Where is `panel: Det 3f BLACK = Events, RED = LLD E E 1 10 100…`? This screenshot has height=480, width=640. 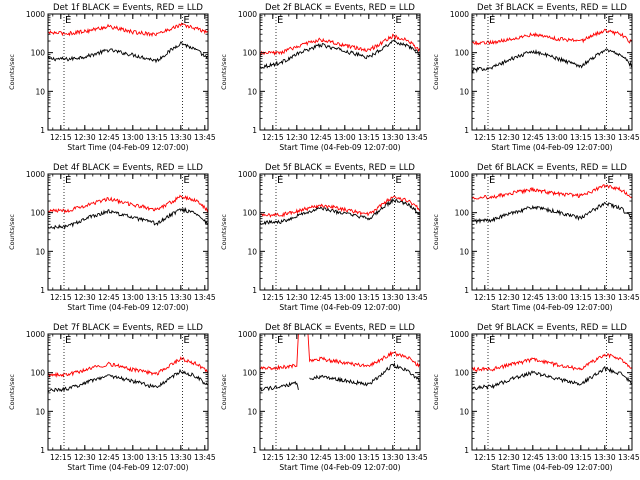 panel: Det 3f BLACK = Events, RED = LLD E E 1 10 100… is located at coordinates (536, 77).